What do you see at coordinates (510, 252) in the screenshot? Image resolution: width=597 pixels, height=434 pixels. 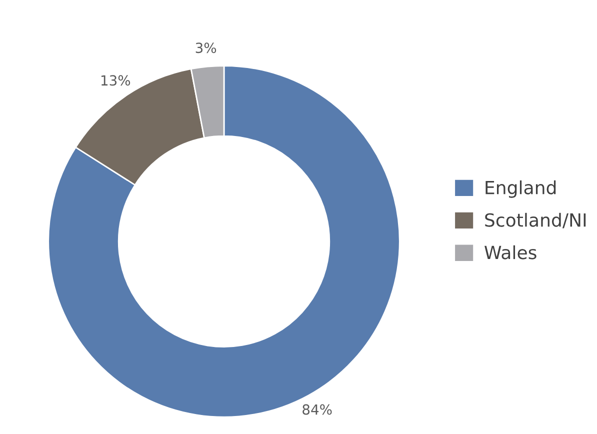 I see `legend-label: Wales` at bounding box center [510, 252].